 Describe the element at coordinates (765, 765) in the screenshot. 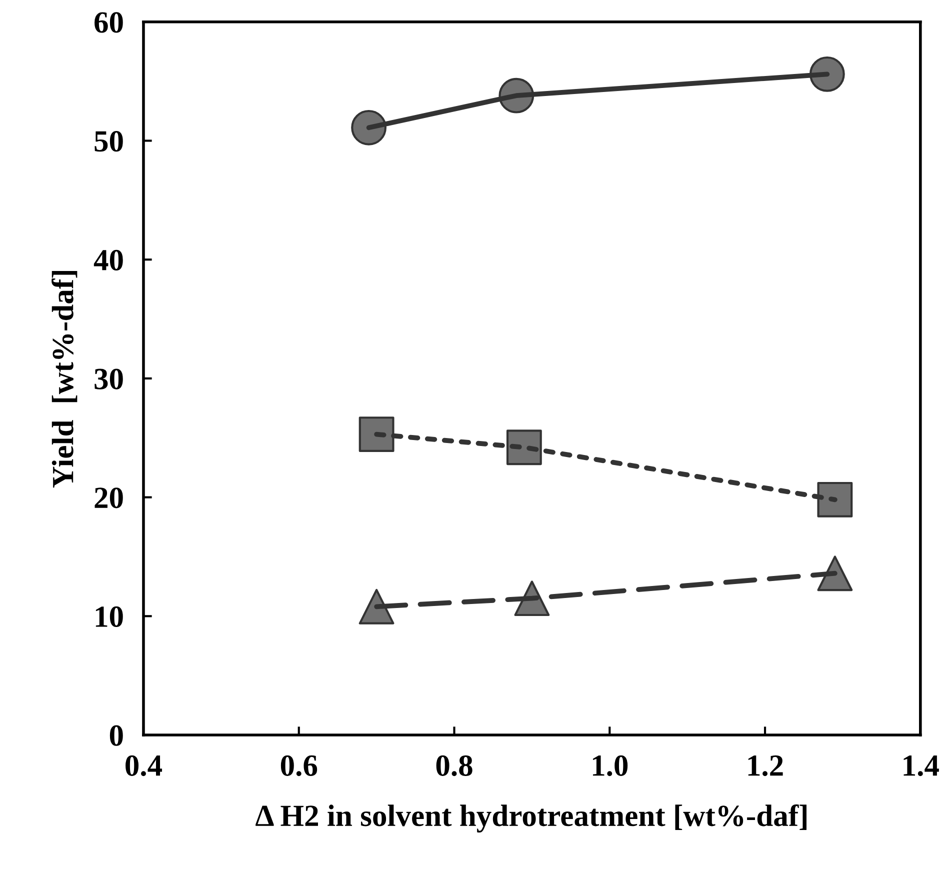

I see `x-tick-label: 1.2` at that location.